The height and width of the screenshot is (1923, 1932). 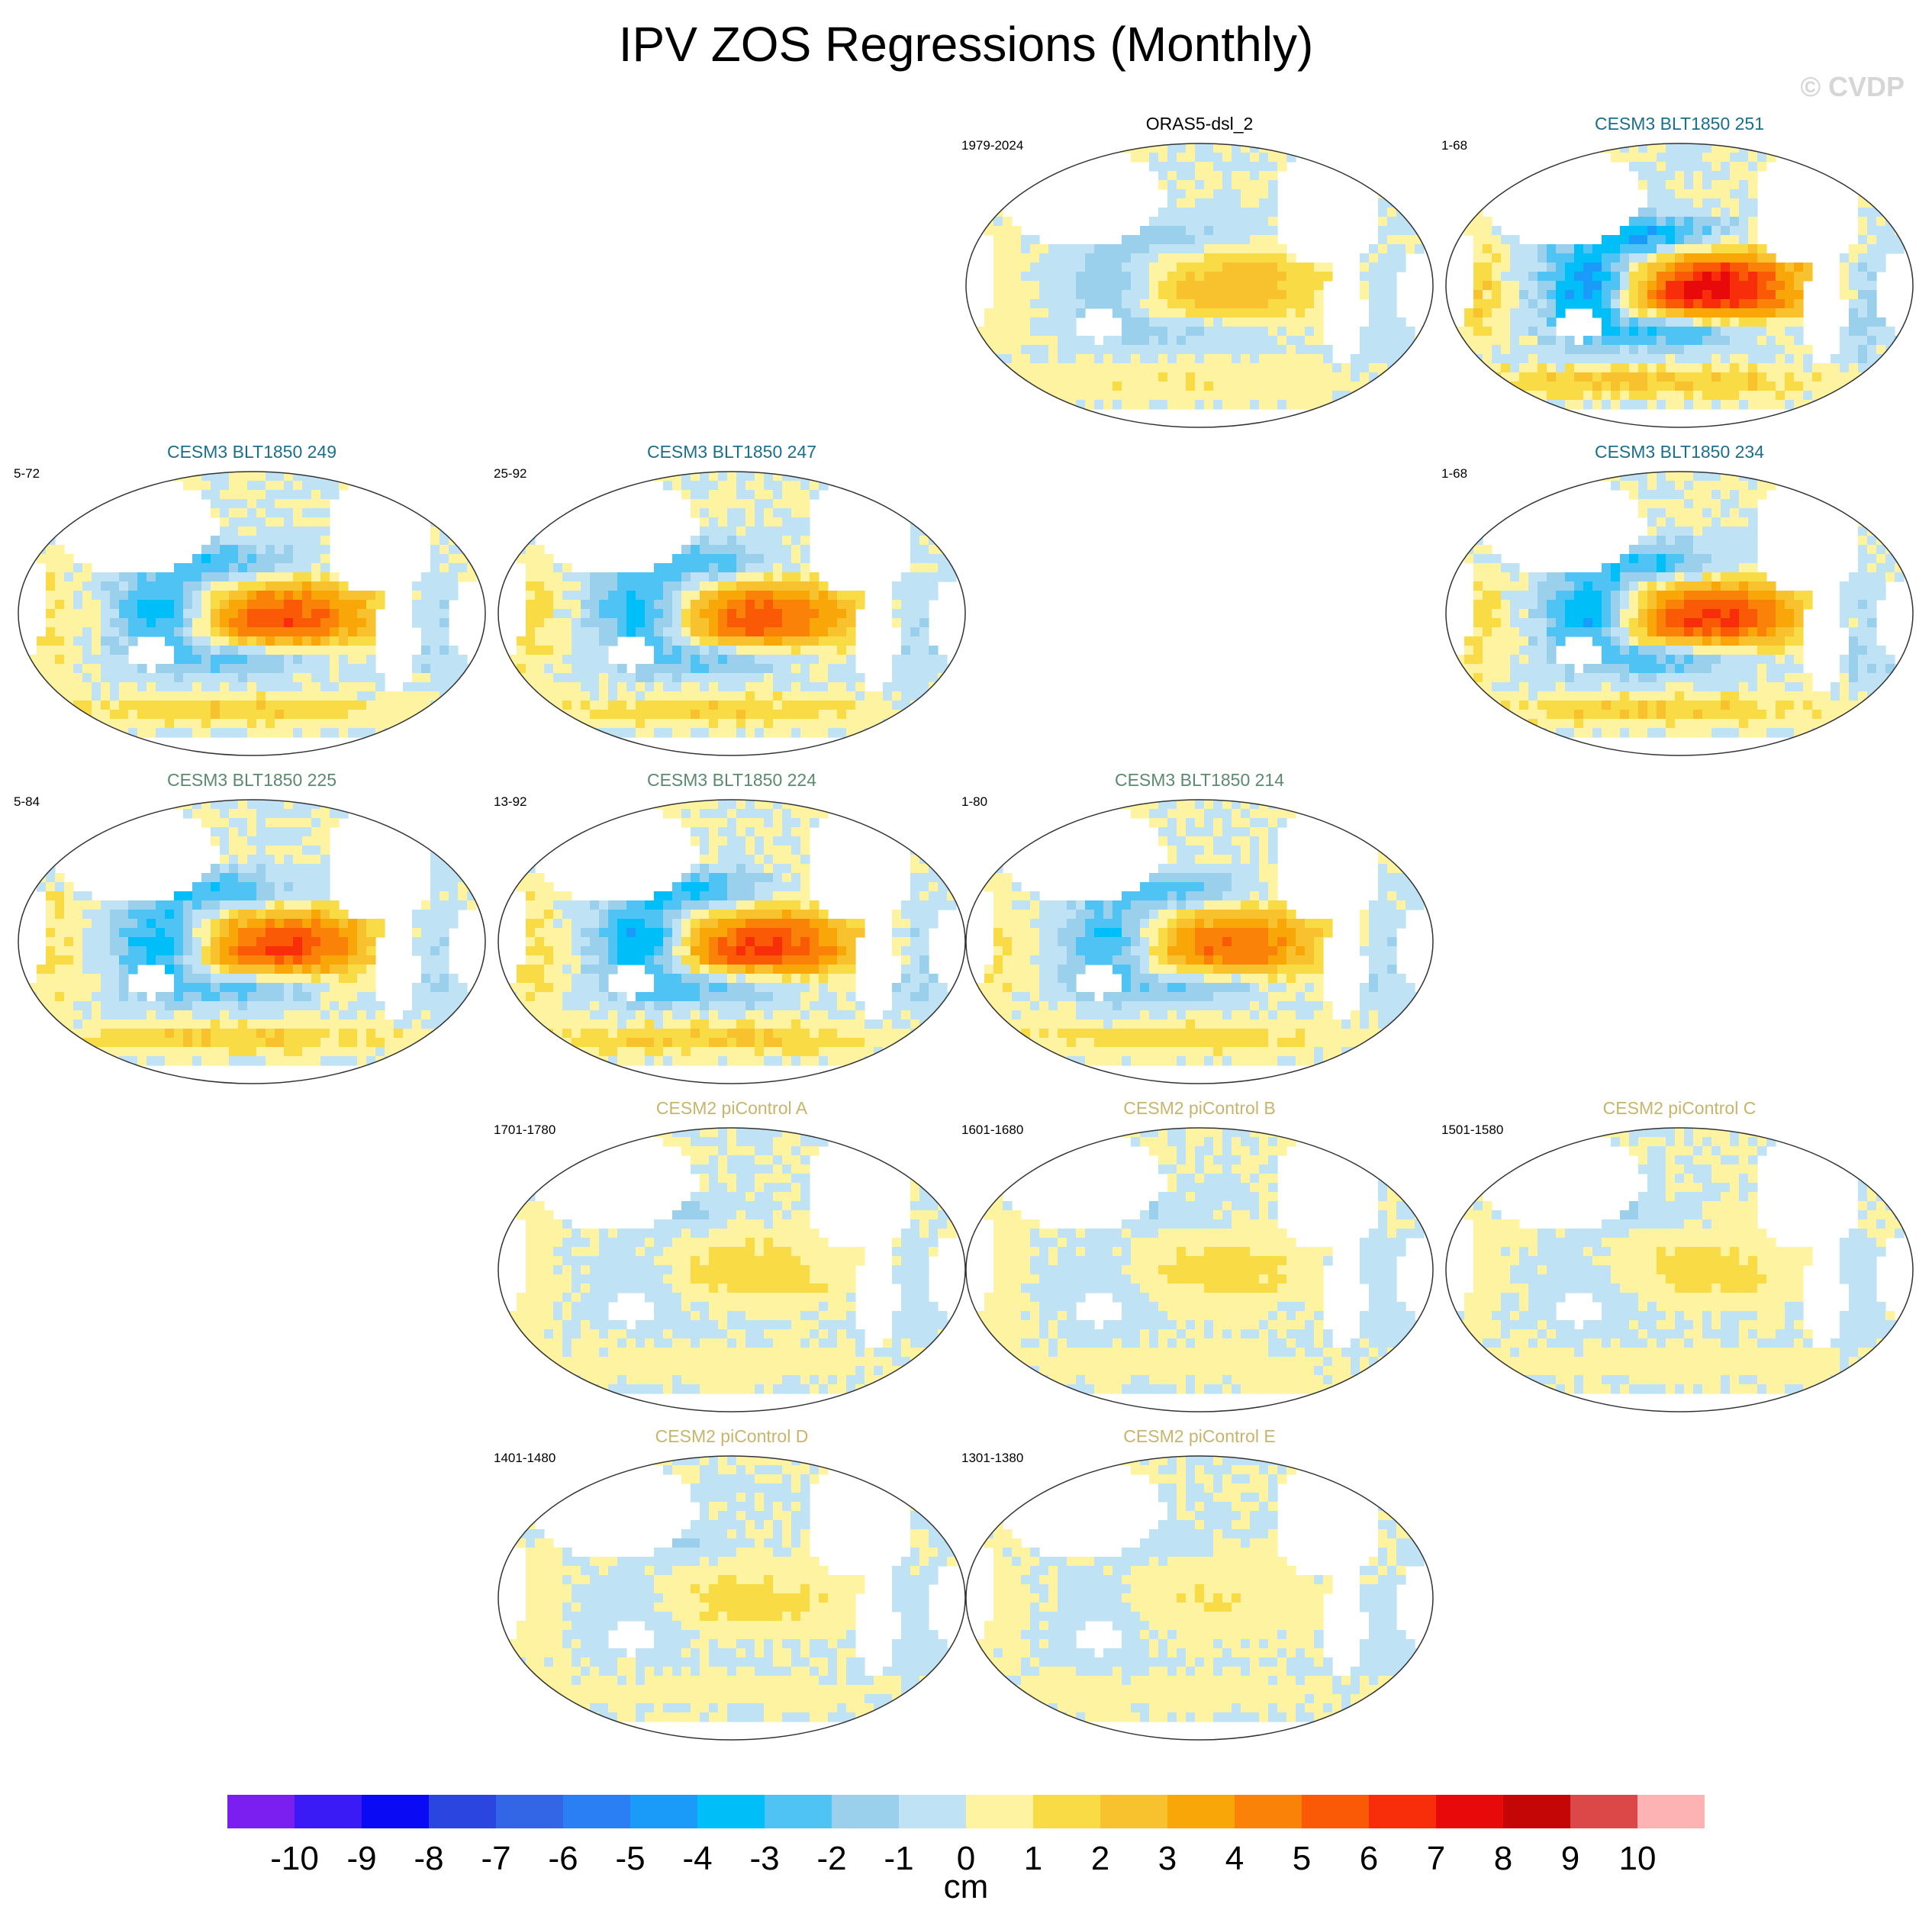 What do you see at coordinates (510, 473) in the screenshot?
I see `panel-years: 25-92` at bounding box center [510, 473].